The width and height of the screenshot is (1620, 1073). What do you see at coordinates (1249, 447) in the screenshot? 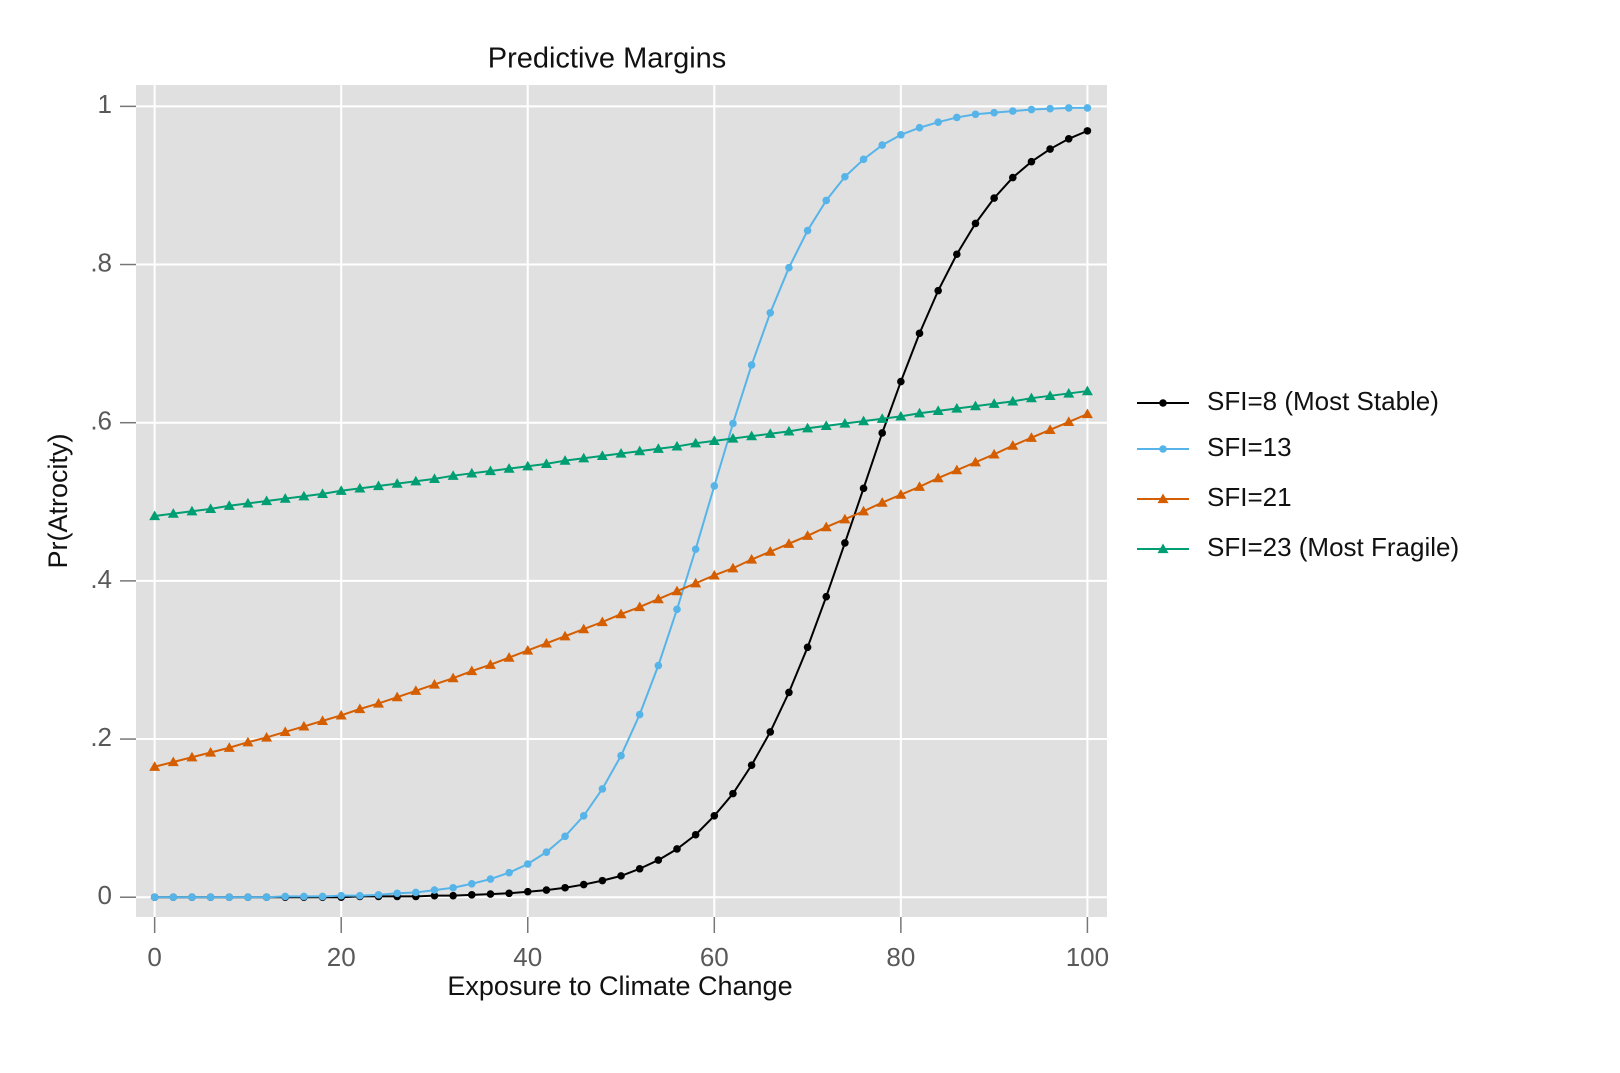
I see `legend-text: SFI=13` at bounding box center [1249, 447].